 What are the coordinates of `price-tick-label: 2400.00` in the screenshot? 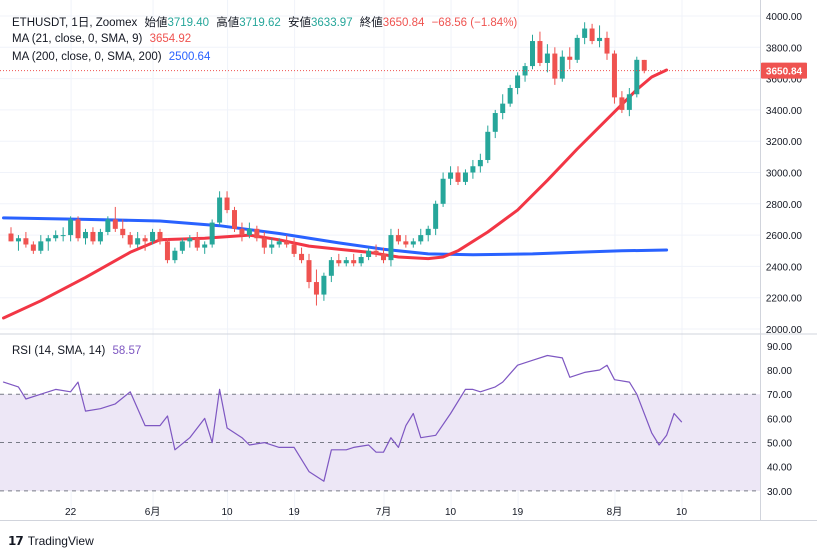 It's located at (784, 267).